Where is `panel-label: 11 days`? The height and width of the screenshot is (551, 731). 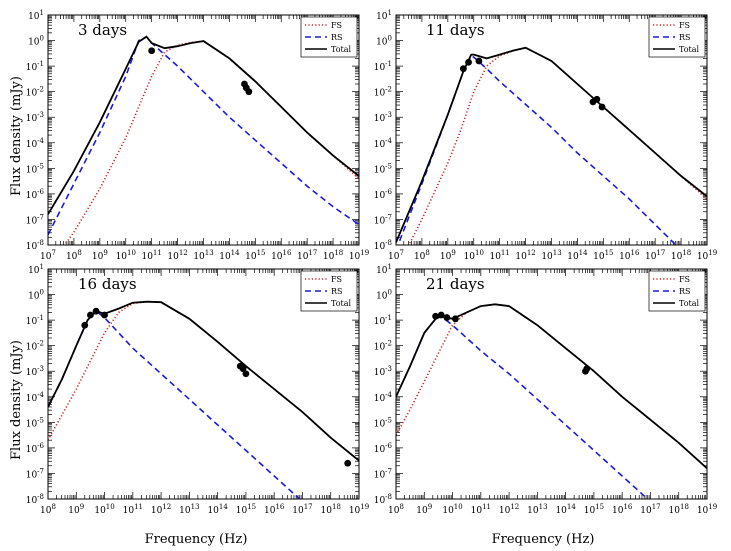 panel-label: 11 days is located at coordinates (455, 30).